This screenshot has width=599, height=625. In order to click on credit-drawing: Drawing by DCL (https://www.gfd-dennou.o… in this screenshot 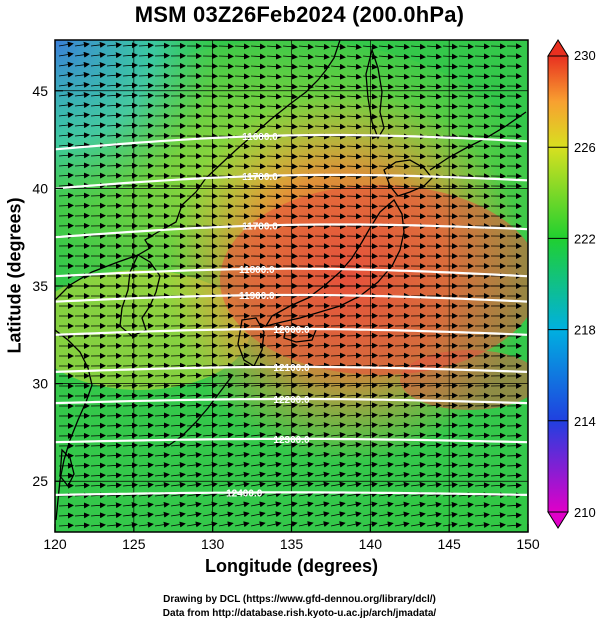, I will do `click(299, 599)`.